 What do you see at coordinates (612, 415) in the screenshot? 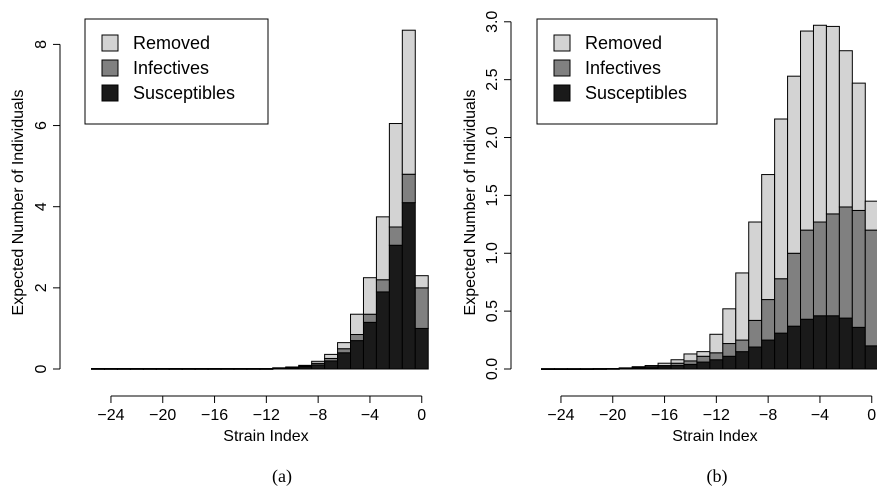
I see `x-tick-label: −20` at bounding box center [612, 415].